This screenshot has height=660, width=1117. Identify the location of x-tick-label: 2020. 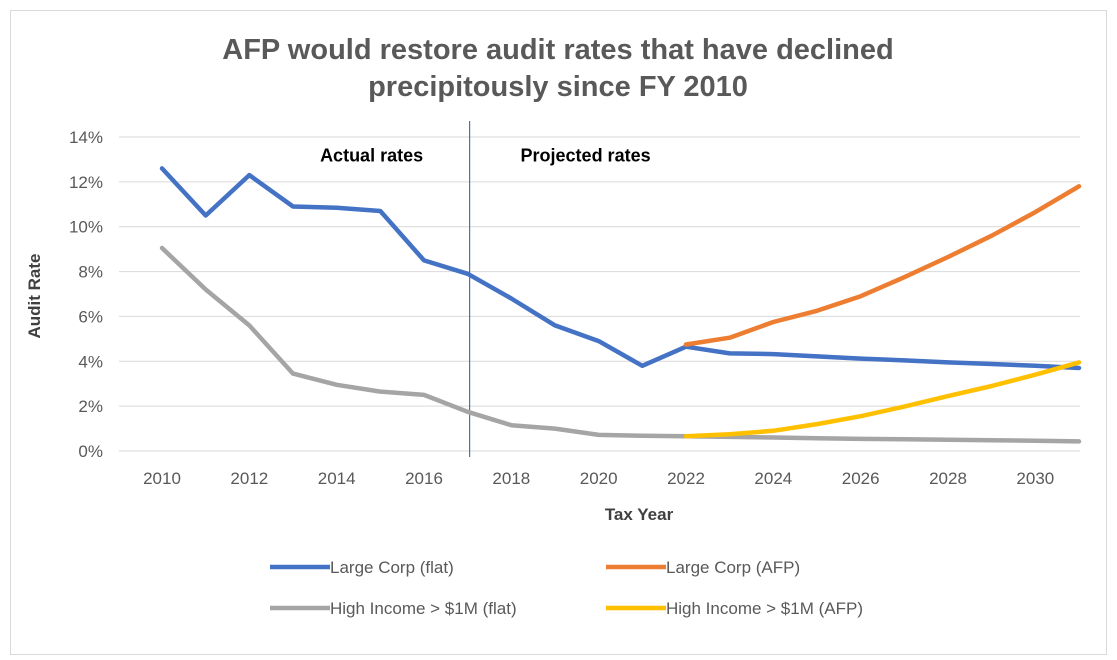
(599, 478).